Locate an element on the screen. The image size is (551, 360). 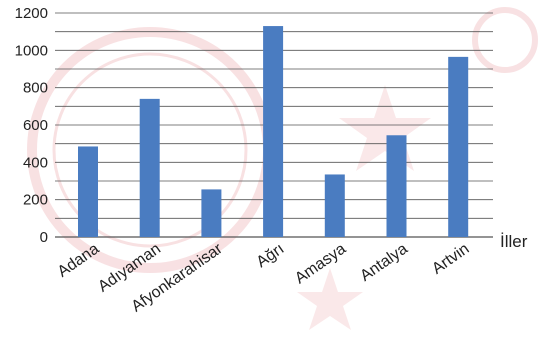
y-axis-tick-labels: 0 200 400 600 800 1000 1200 is located at coordinates (31, 125).